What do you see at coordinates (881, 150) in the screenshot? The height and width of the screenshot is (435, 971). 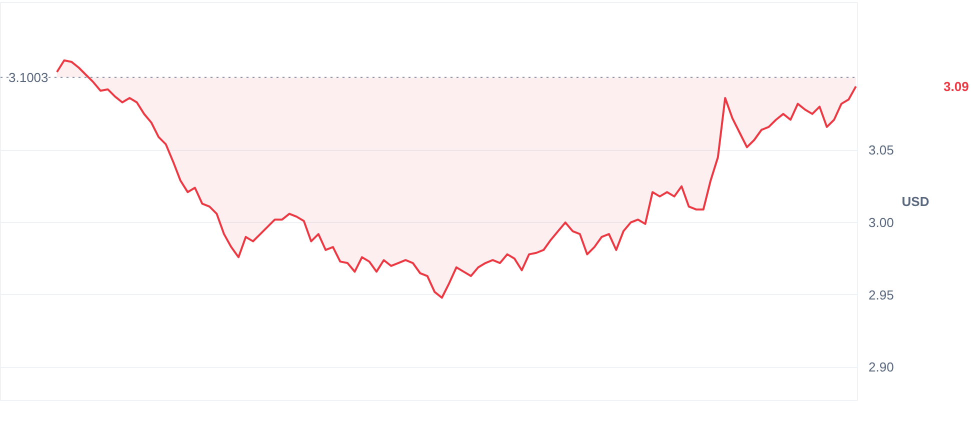 I see `y-tick-label: 3.05` at bounding box center [881, 150].